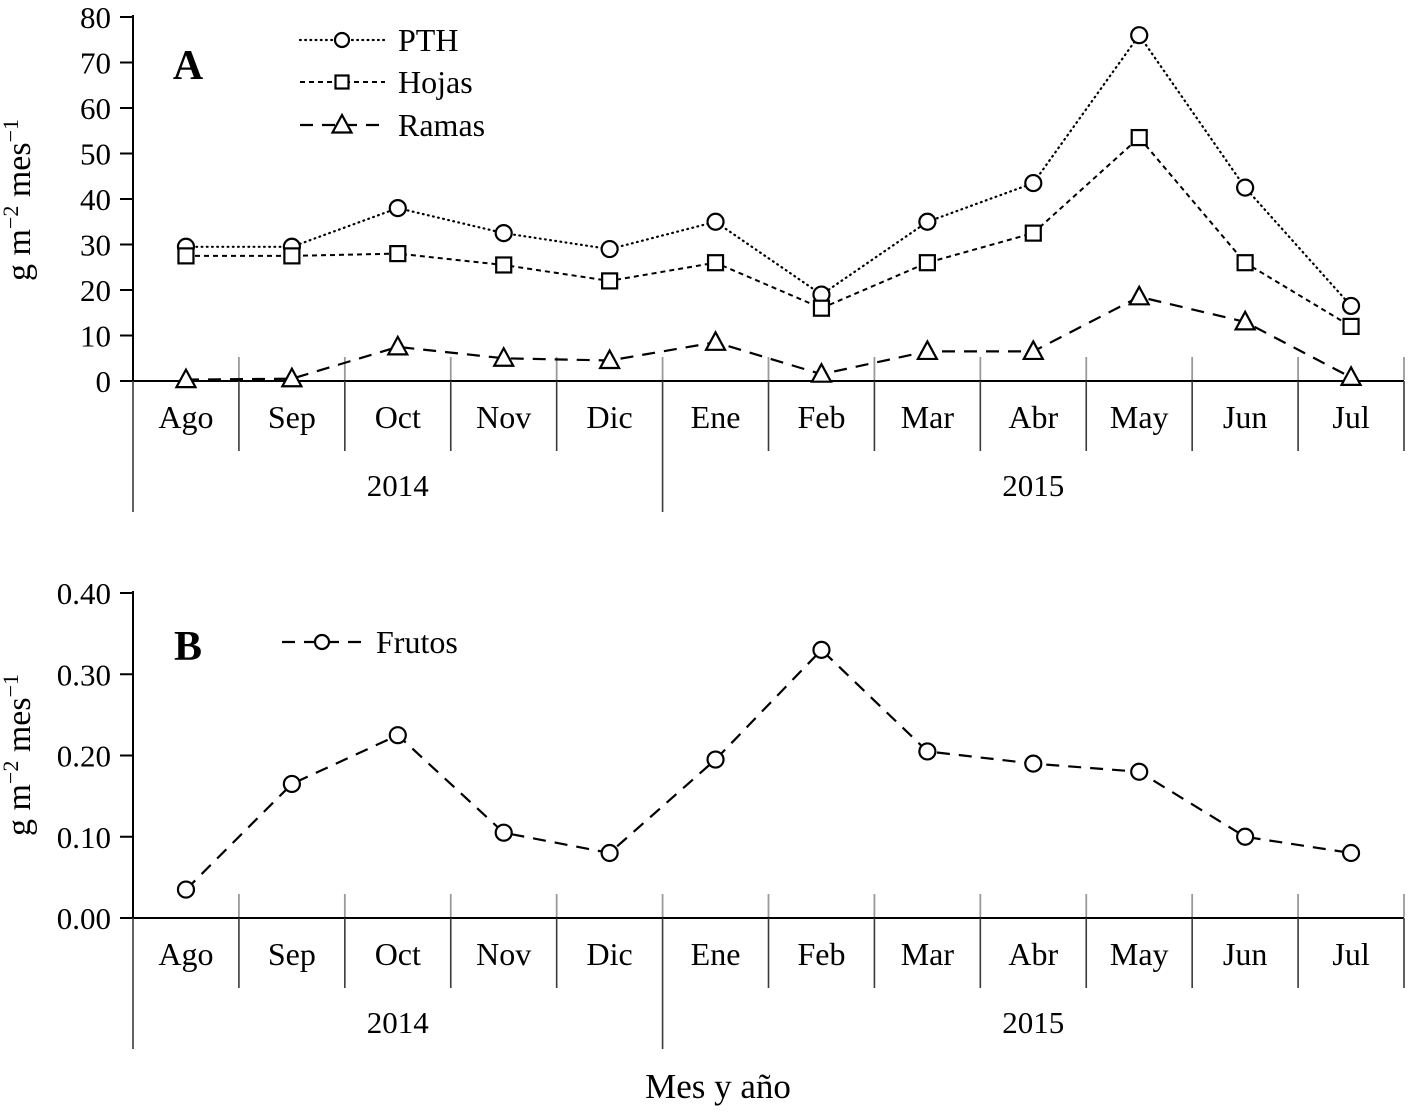  What do you see at coordinates (441, 125) in the screenshot?
I see `legend-label-ramas: Ramas` at bounding box center [441, 125].